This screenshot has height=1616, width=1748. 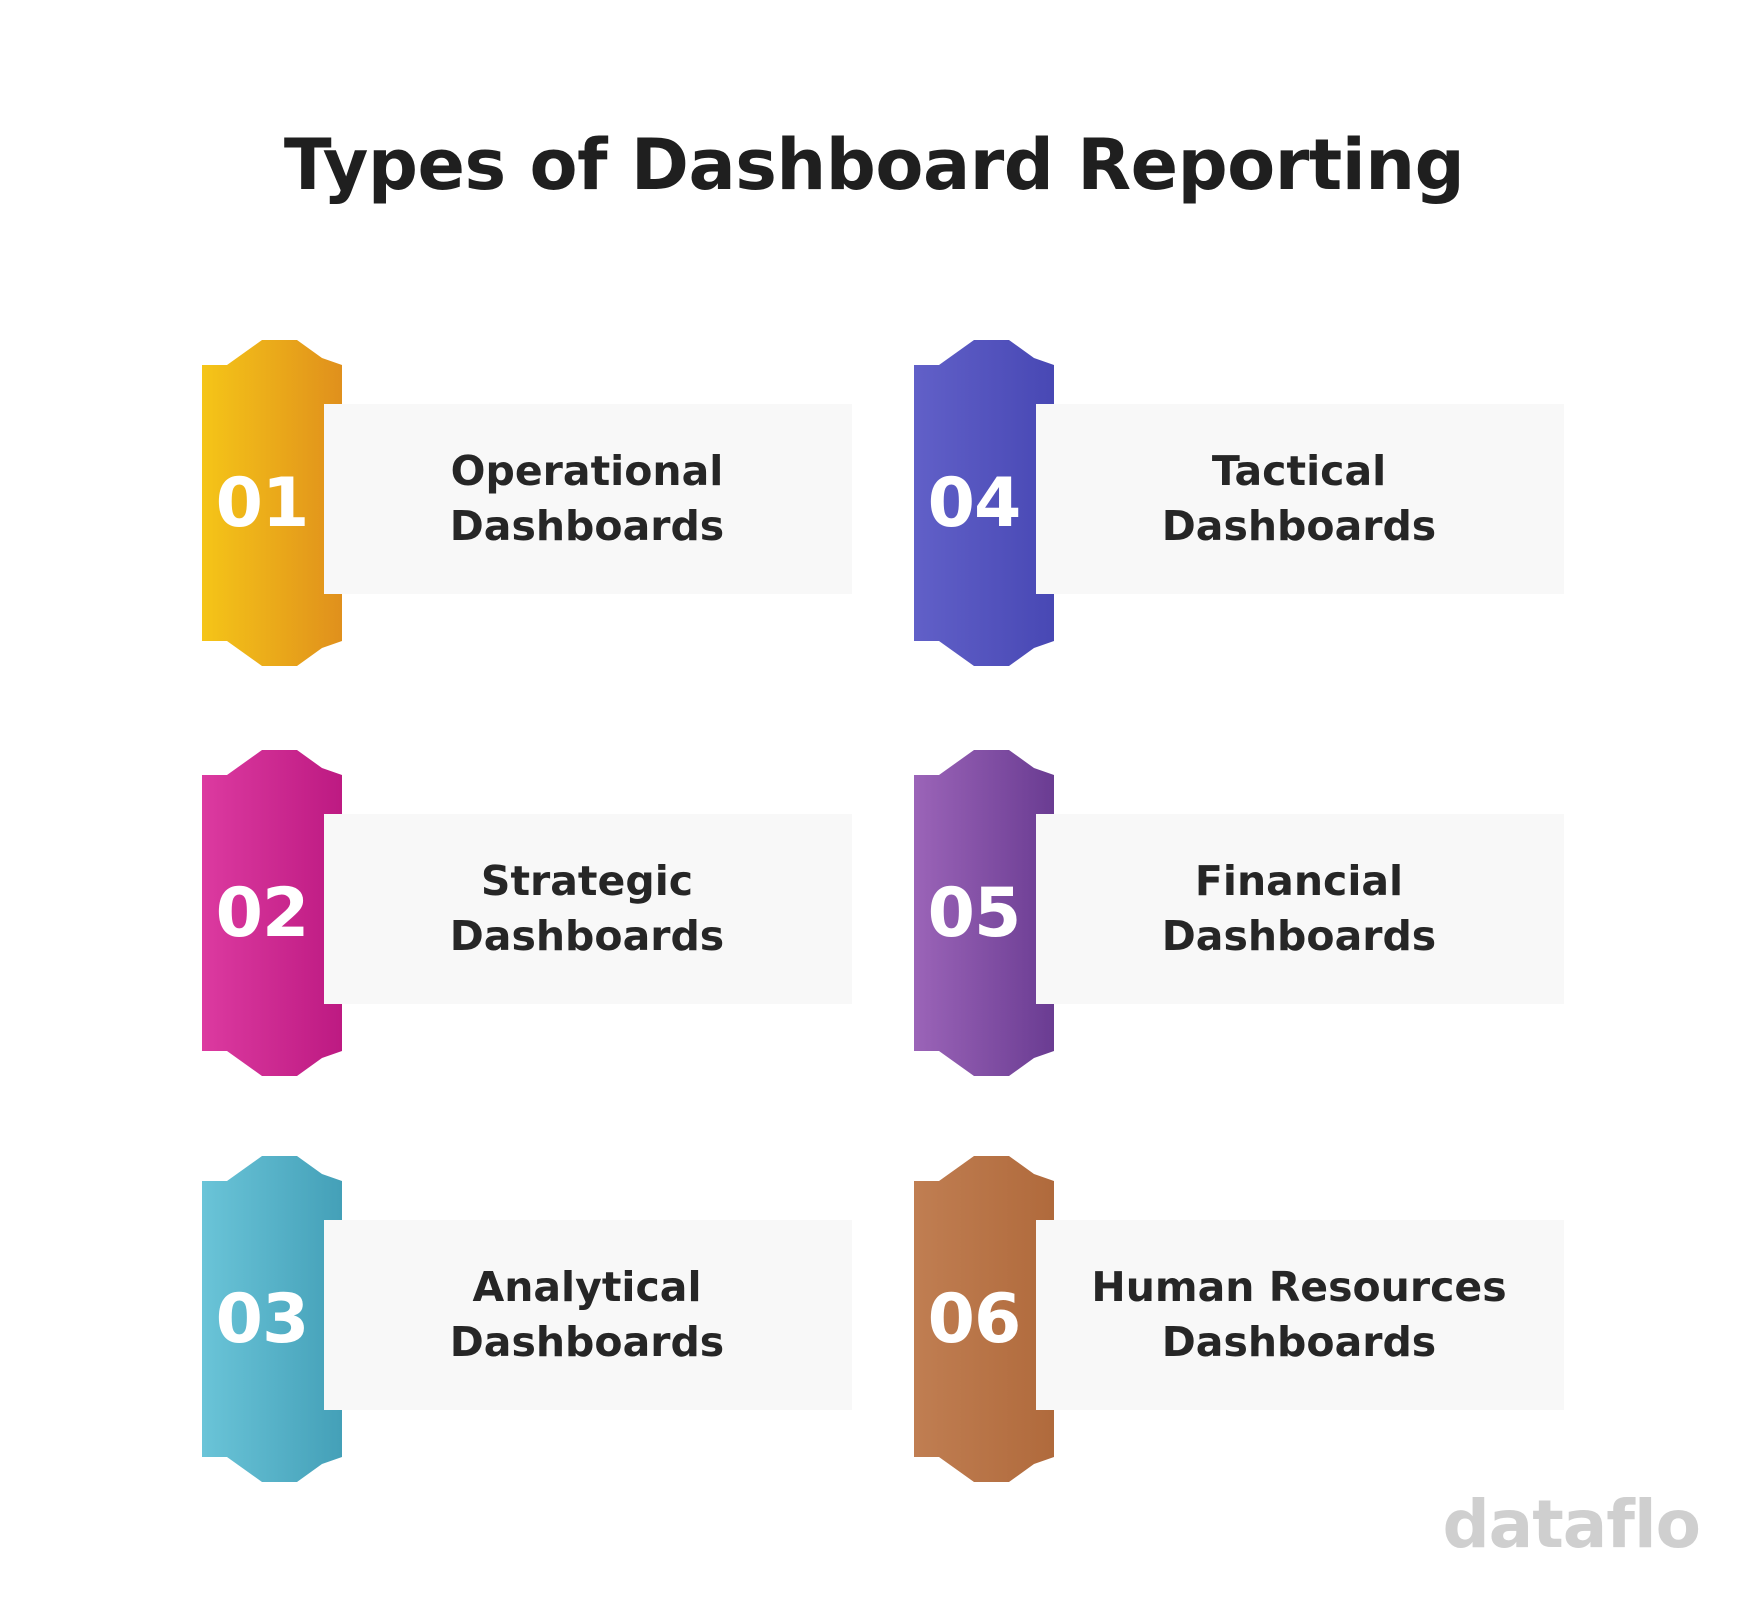 I want to click on dashboard-type-card-06: 06 Human Resources Dashboards, so click(x=1274, y=1321).